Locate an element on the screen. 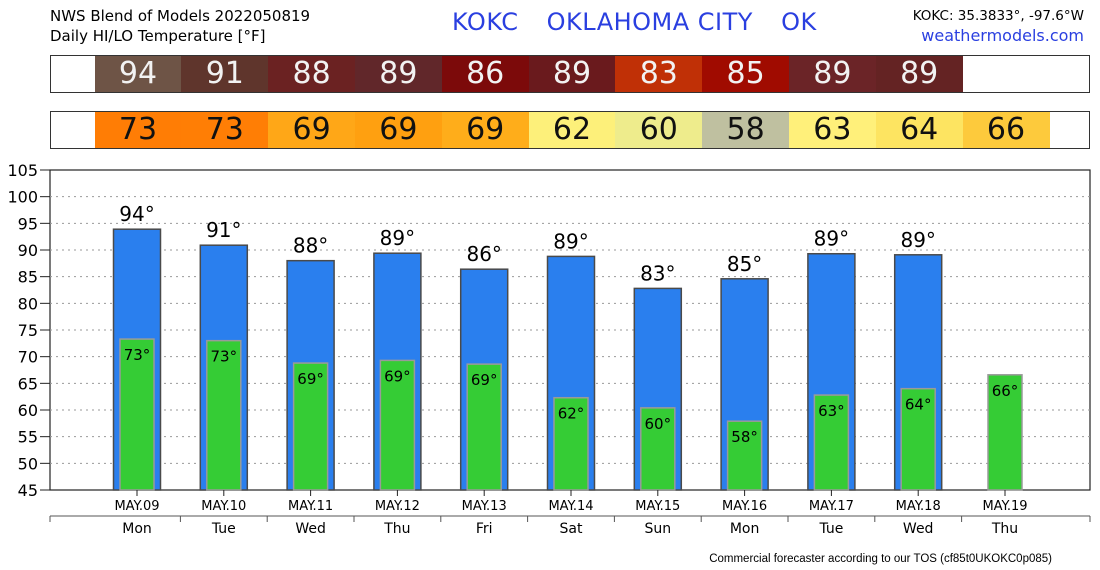 The height and width of the screenshot is (570, 1100). x-tick-label: MAY.17 is located at coordinates (831, 506).